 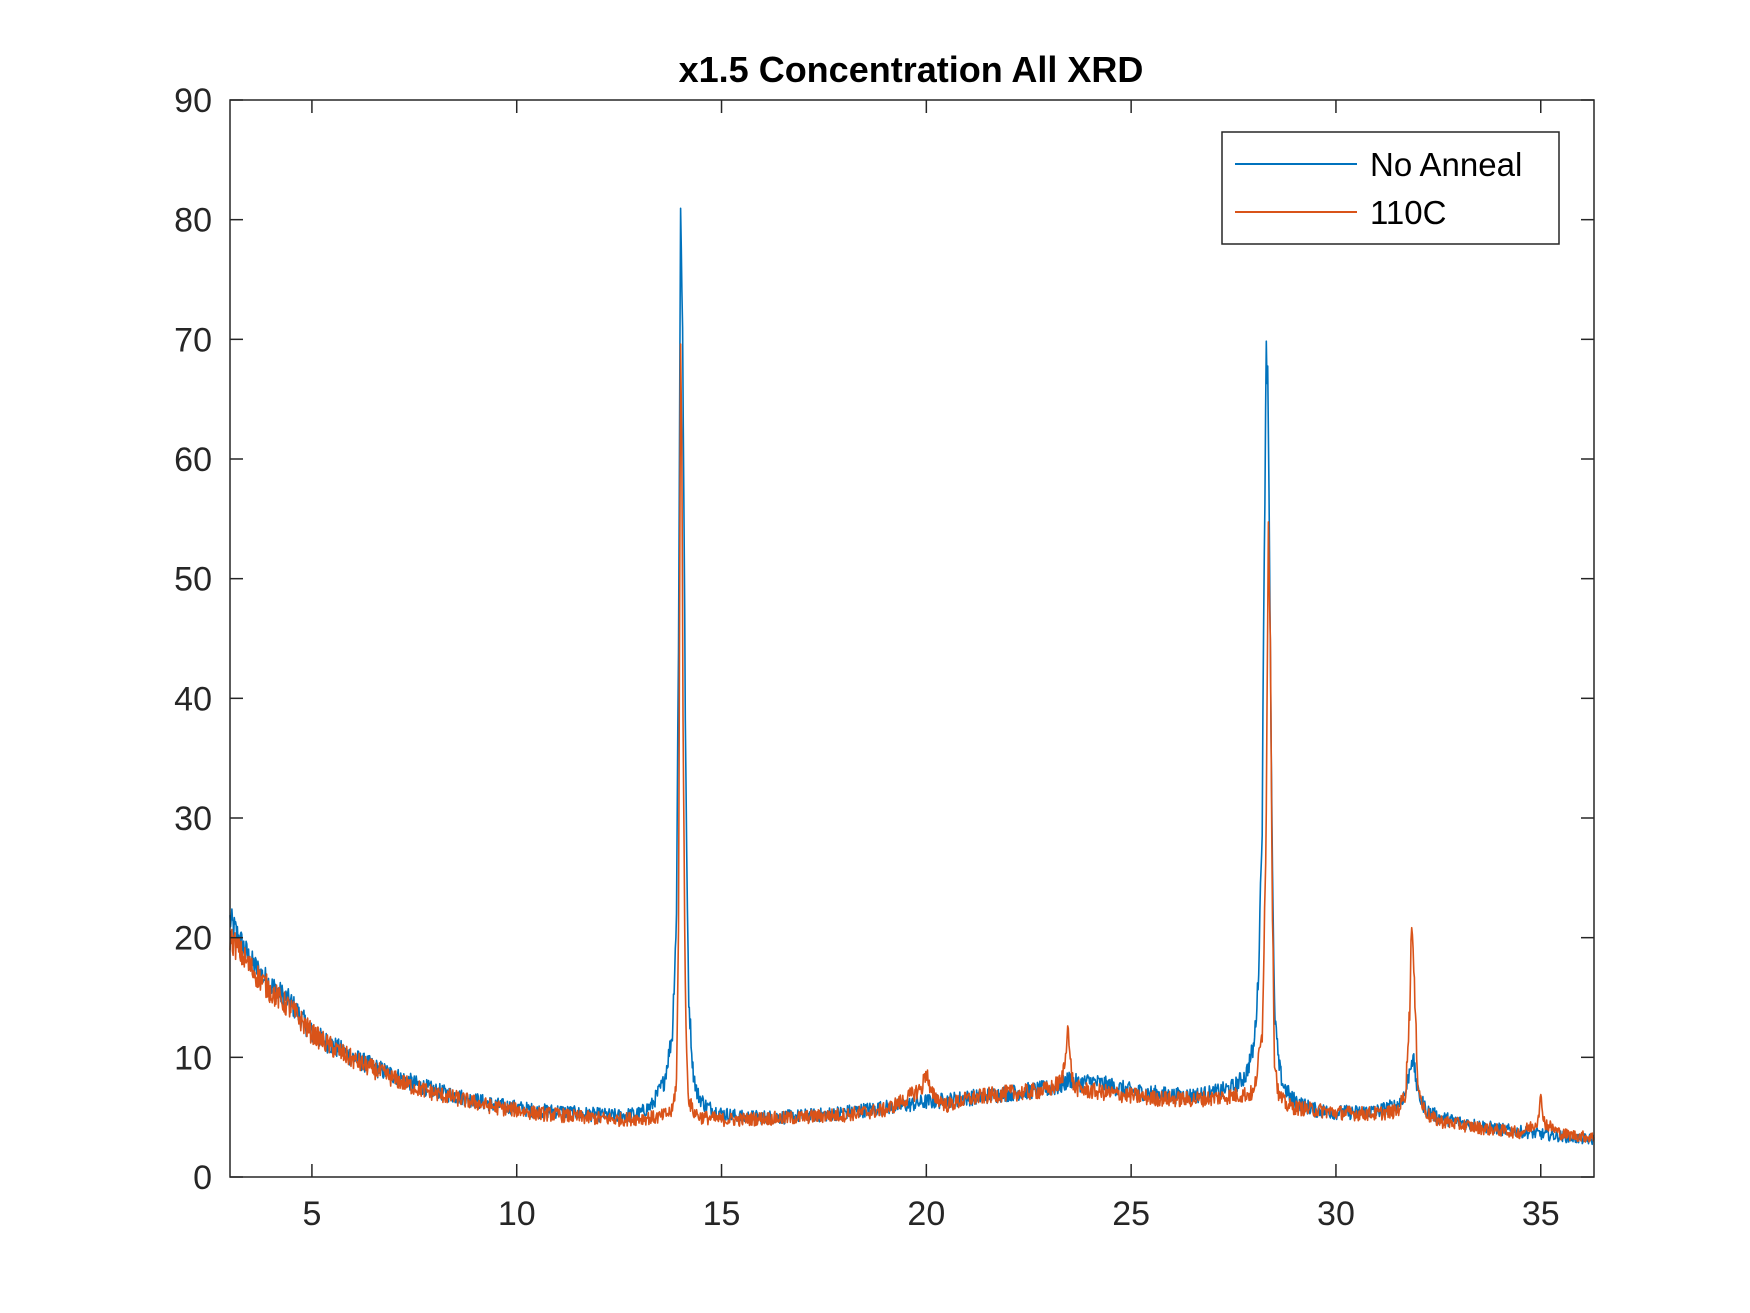 What do you see at coordinates (311, 1214) in the screenshot?
I see `x-tick-label: 5` at bounding box center [311, 1214].